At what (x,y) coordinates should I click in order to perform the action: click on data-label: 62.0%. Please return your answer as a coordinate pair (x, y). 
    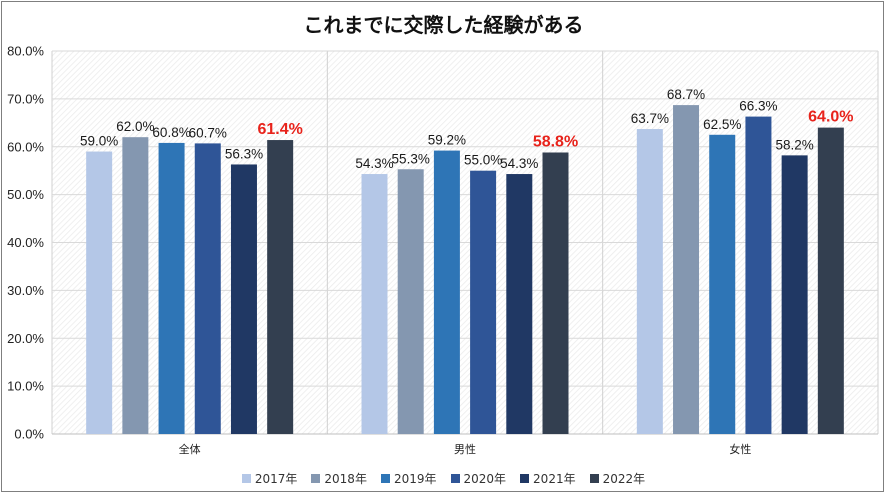
    Looking at the image, I should click on (135, 126).